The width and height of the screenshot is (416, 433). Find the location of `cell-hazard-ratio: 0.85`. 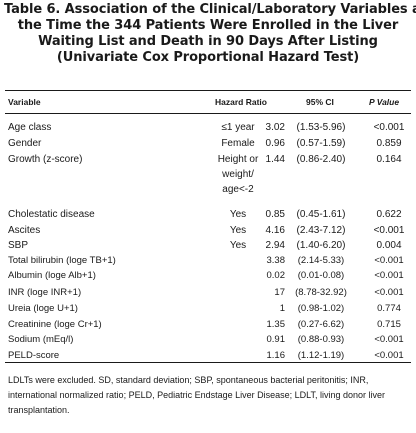

cell-hazard-ratio: 0.85 is located at coordinates (275, 214).